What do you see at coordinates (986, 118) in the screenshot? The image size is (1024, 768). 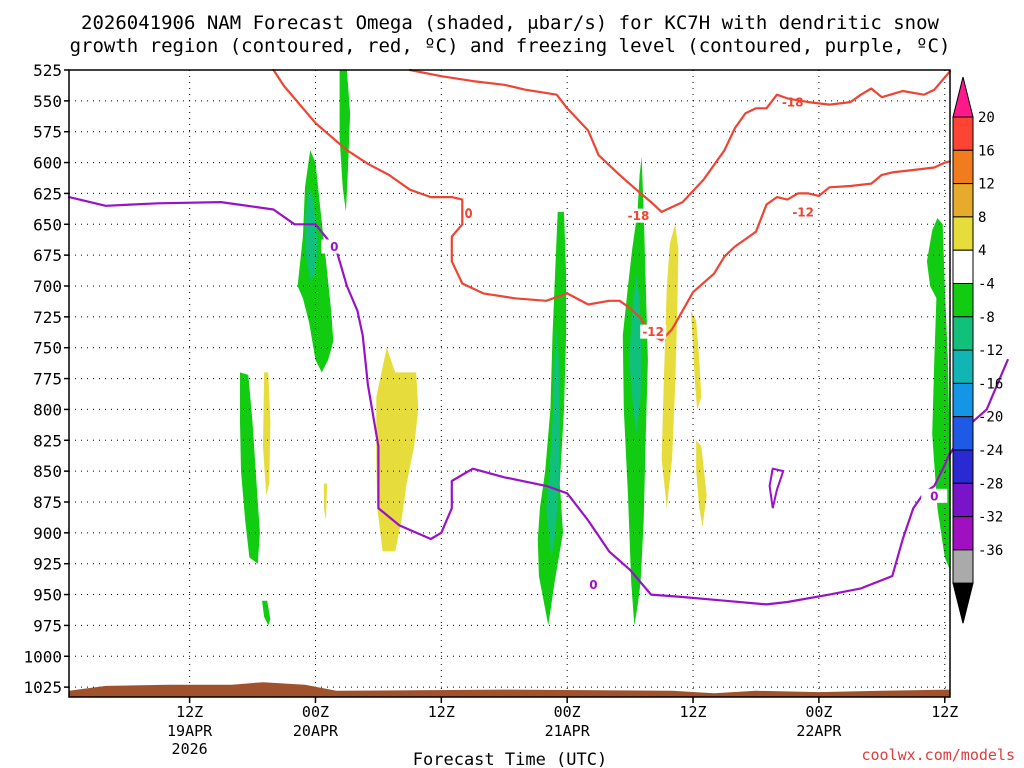 I see `colorbar-label: 20` at bounding box center [986, 118].